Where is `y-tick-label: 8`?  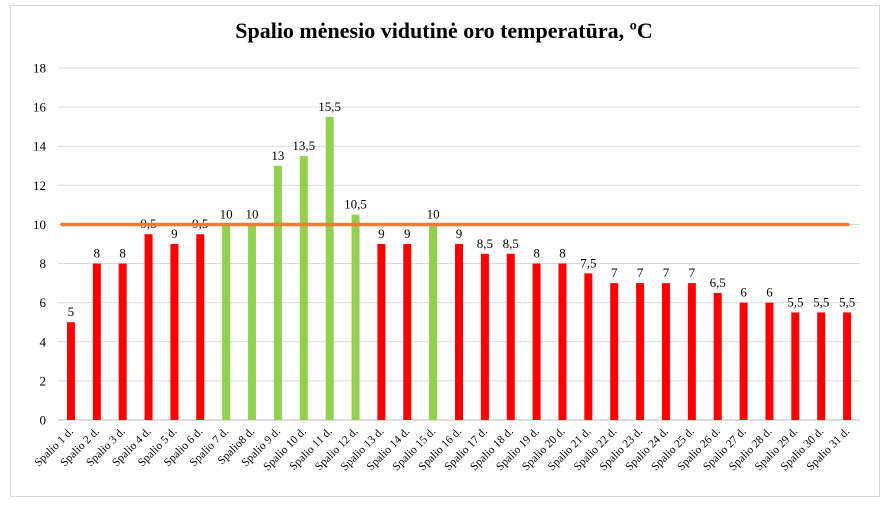
y-tick-label: 8 is located at coordinates (43, 263).